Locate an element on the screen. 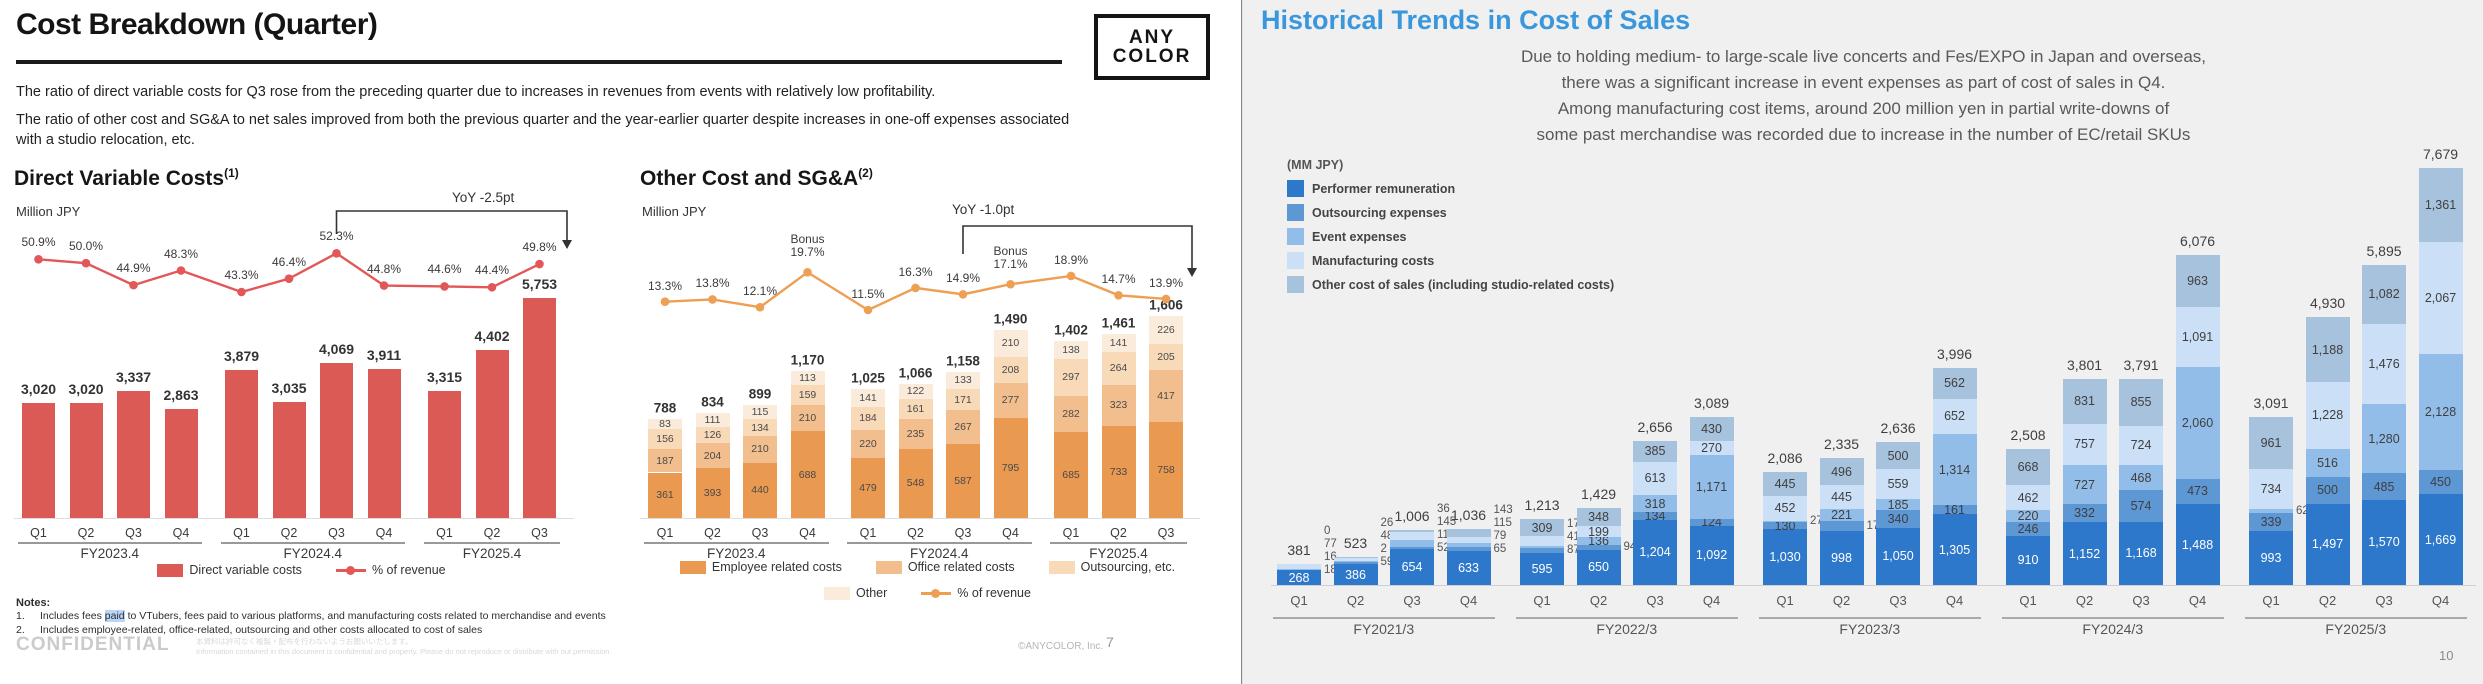 This screenshot has height=684, width=2483. segment-value-label: 204 is located at coordinates (712, 455).